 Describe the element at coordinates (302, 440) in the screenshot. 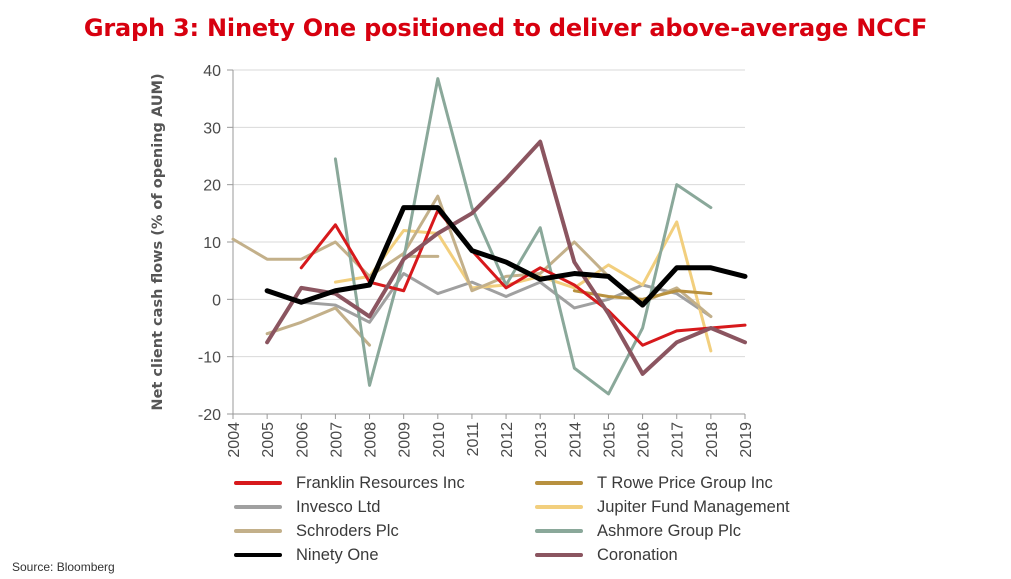

I see `x-tick-label: 2006` at that location.